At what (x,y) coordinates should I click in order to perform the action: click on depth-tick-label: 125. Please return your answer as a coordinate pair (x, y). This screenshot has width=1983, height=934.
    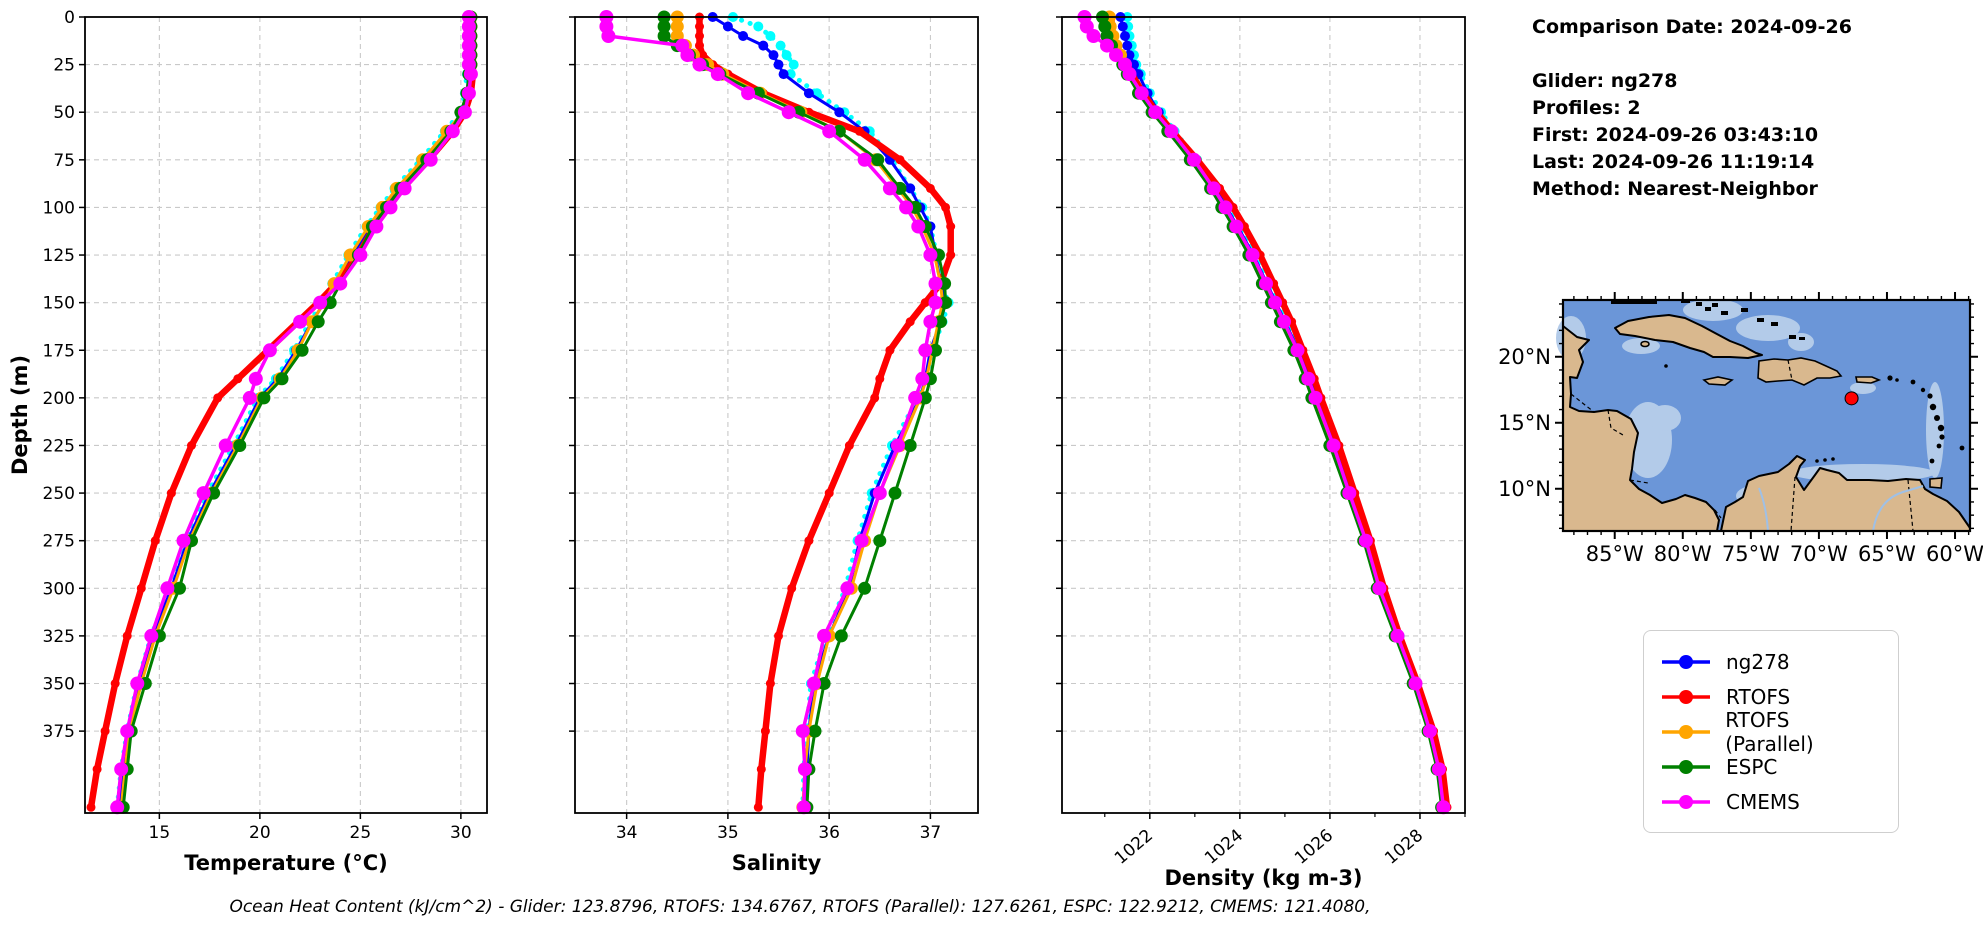
    Looking at the image, I should click on (59, 256).